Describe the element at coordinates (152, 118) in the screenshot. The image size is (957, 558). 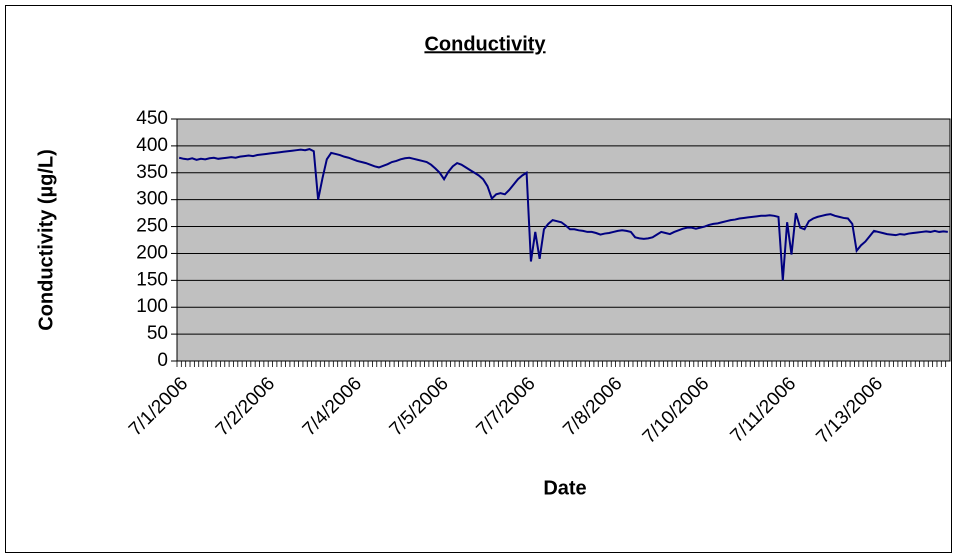
I see `y-tick-label: 450` at that location.